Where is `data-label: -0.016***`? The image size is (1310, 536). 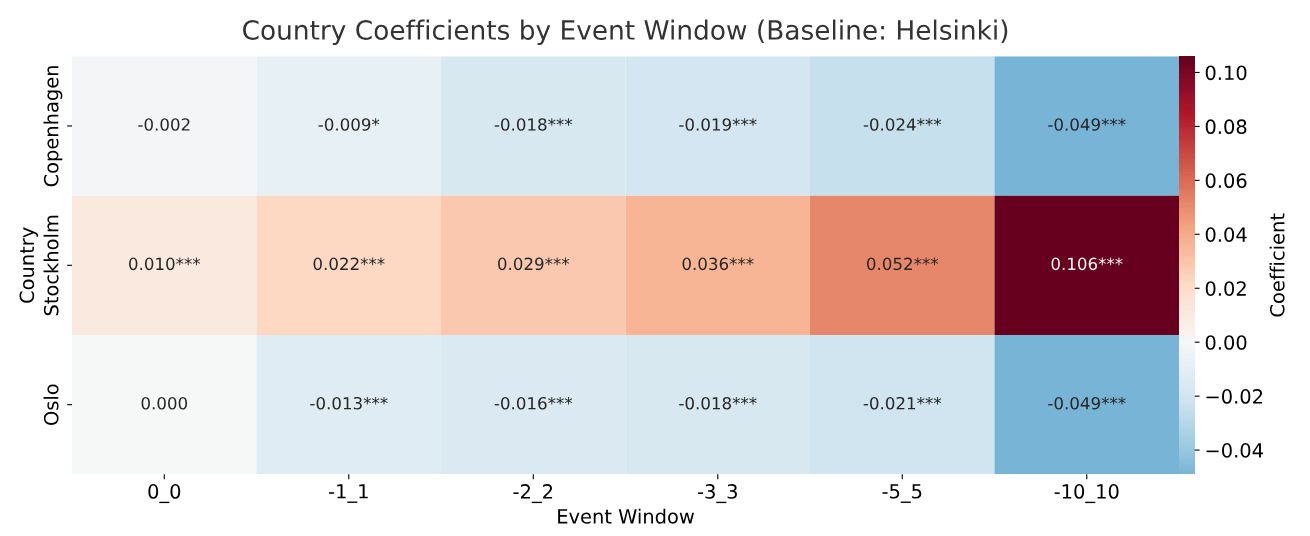
data-label: -0.016*** is located at coordinates (533, 403).